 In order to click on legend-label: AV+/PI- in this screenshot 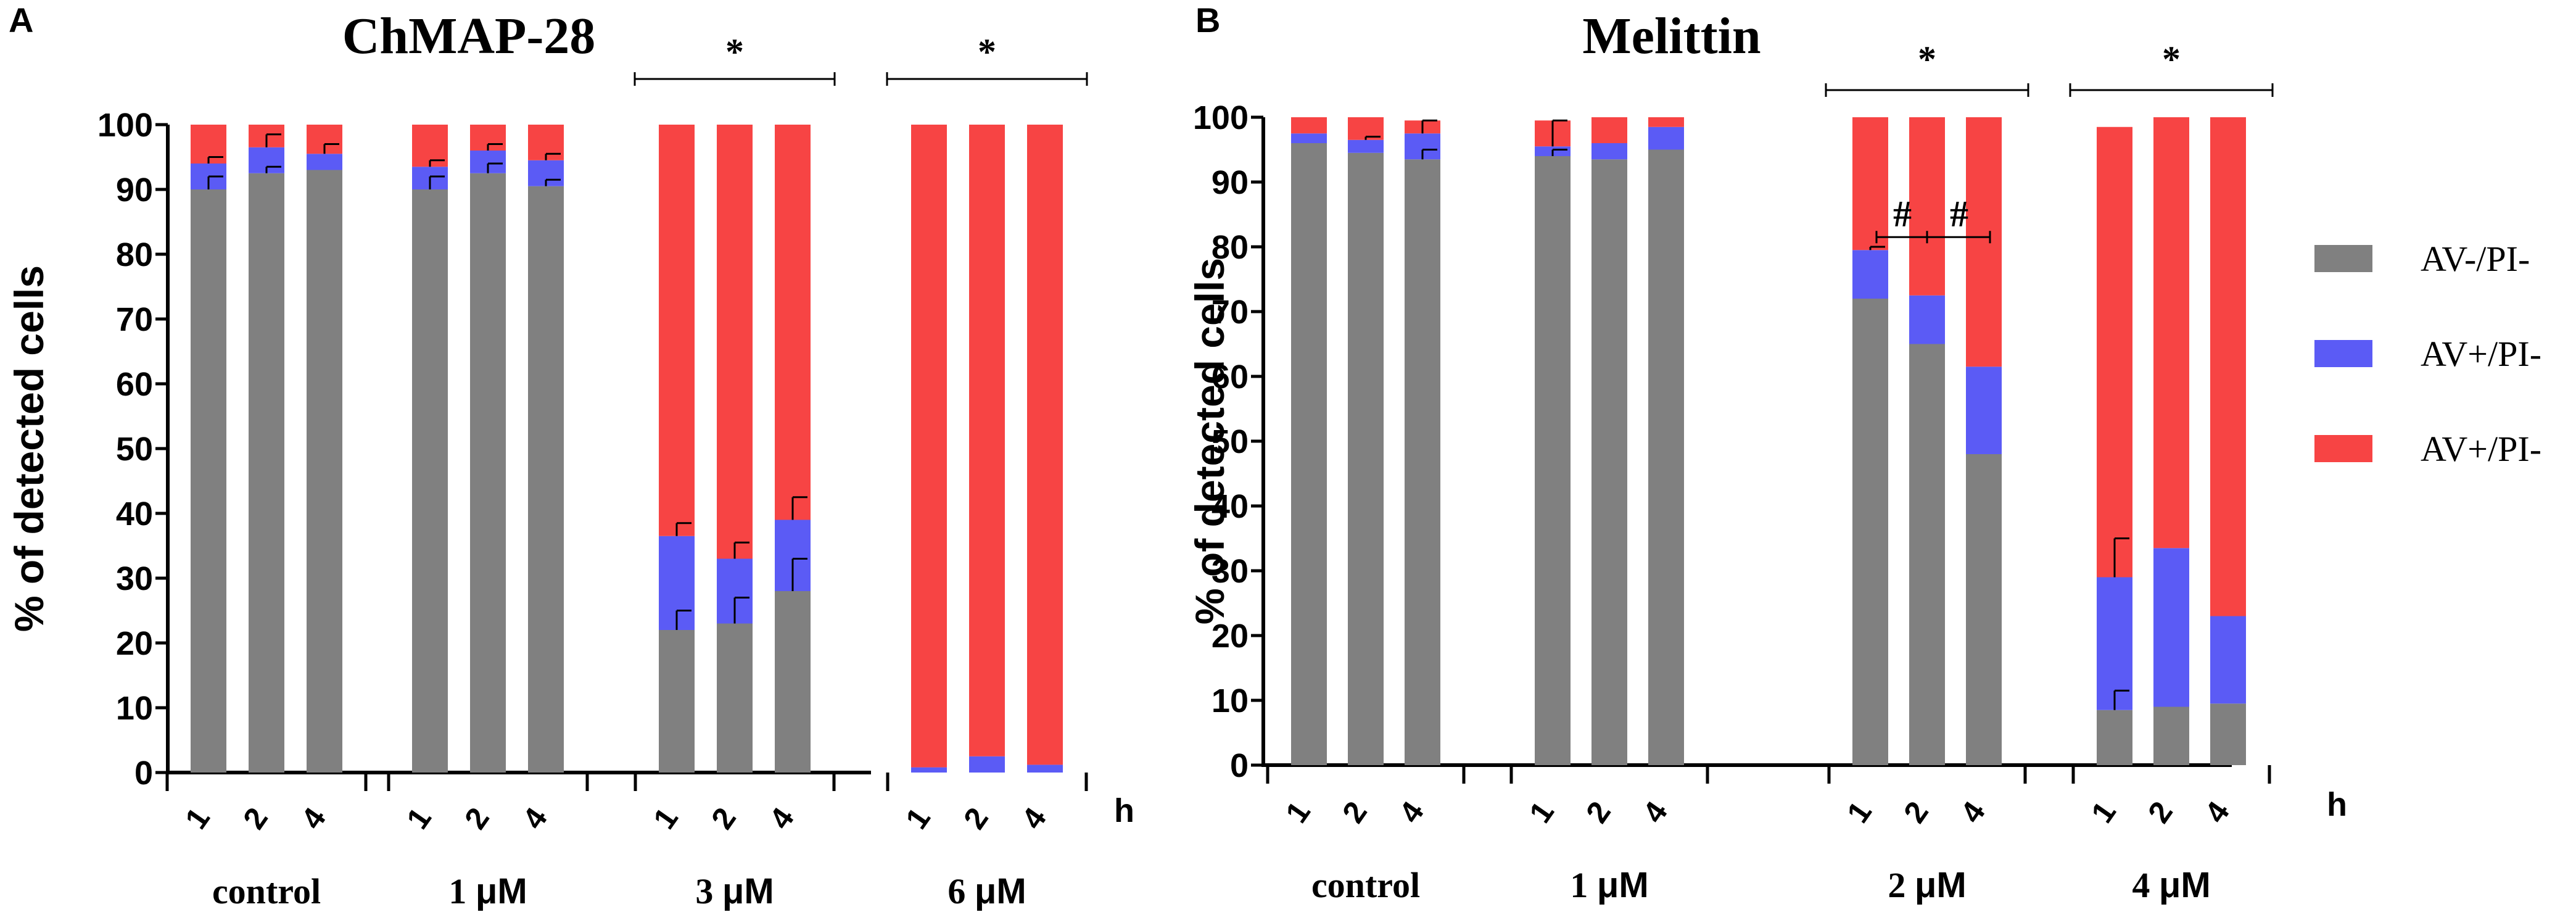, I will do `click(2481, 354)`.